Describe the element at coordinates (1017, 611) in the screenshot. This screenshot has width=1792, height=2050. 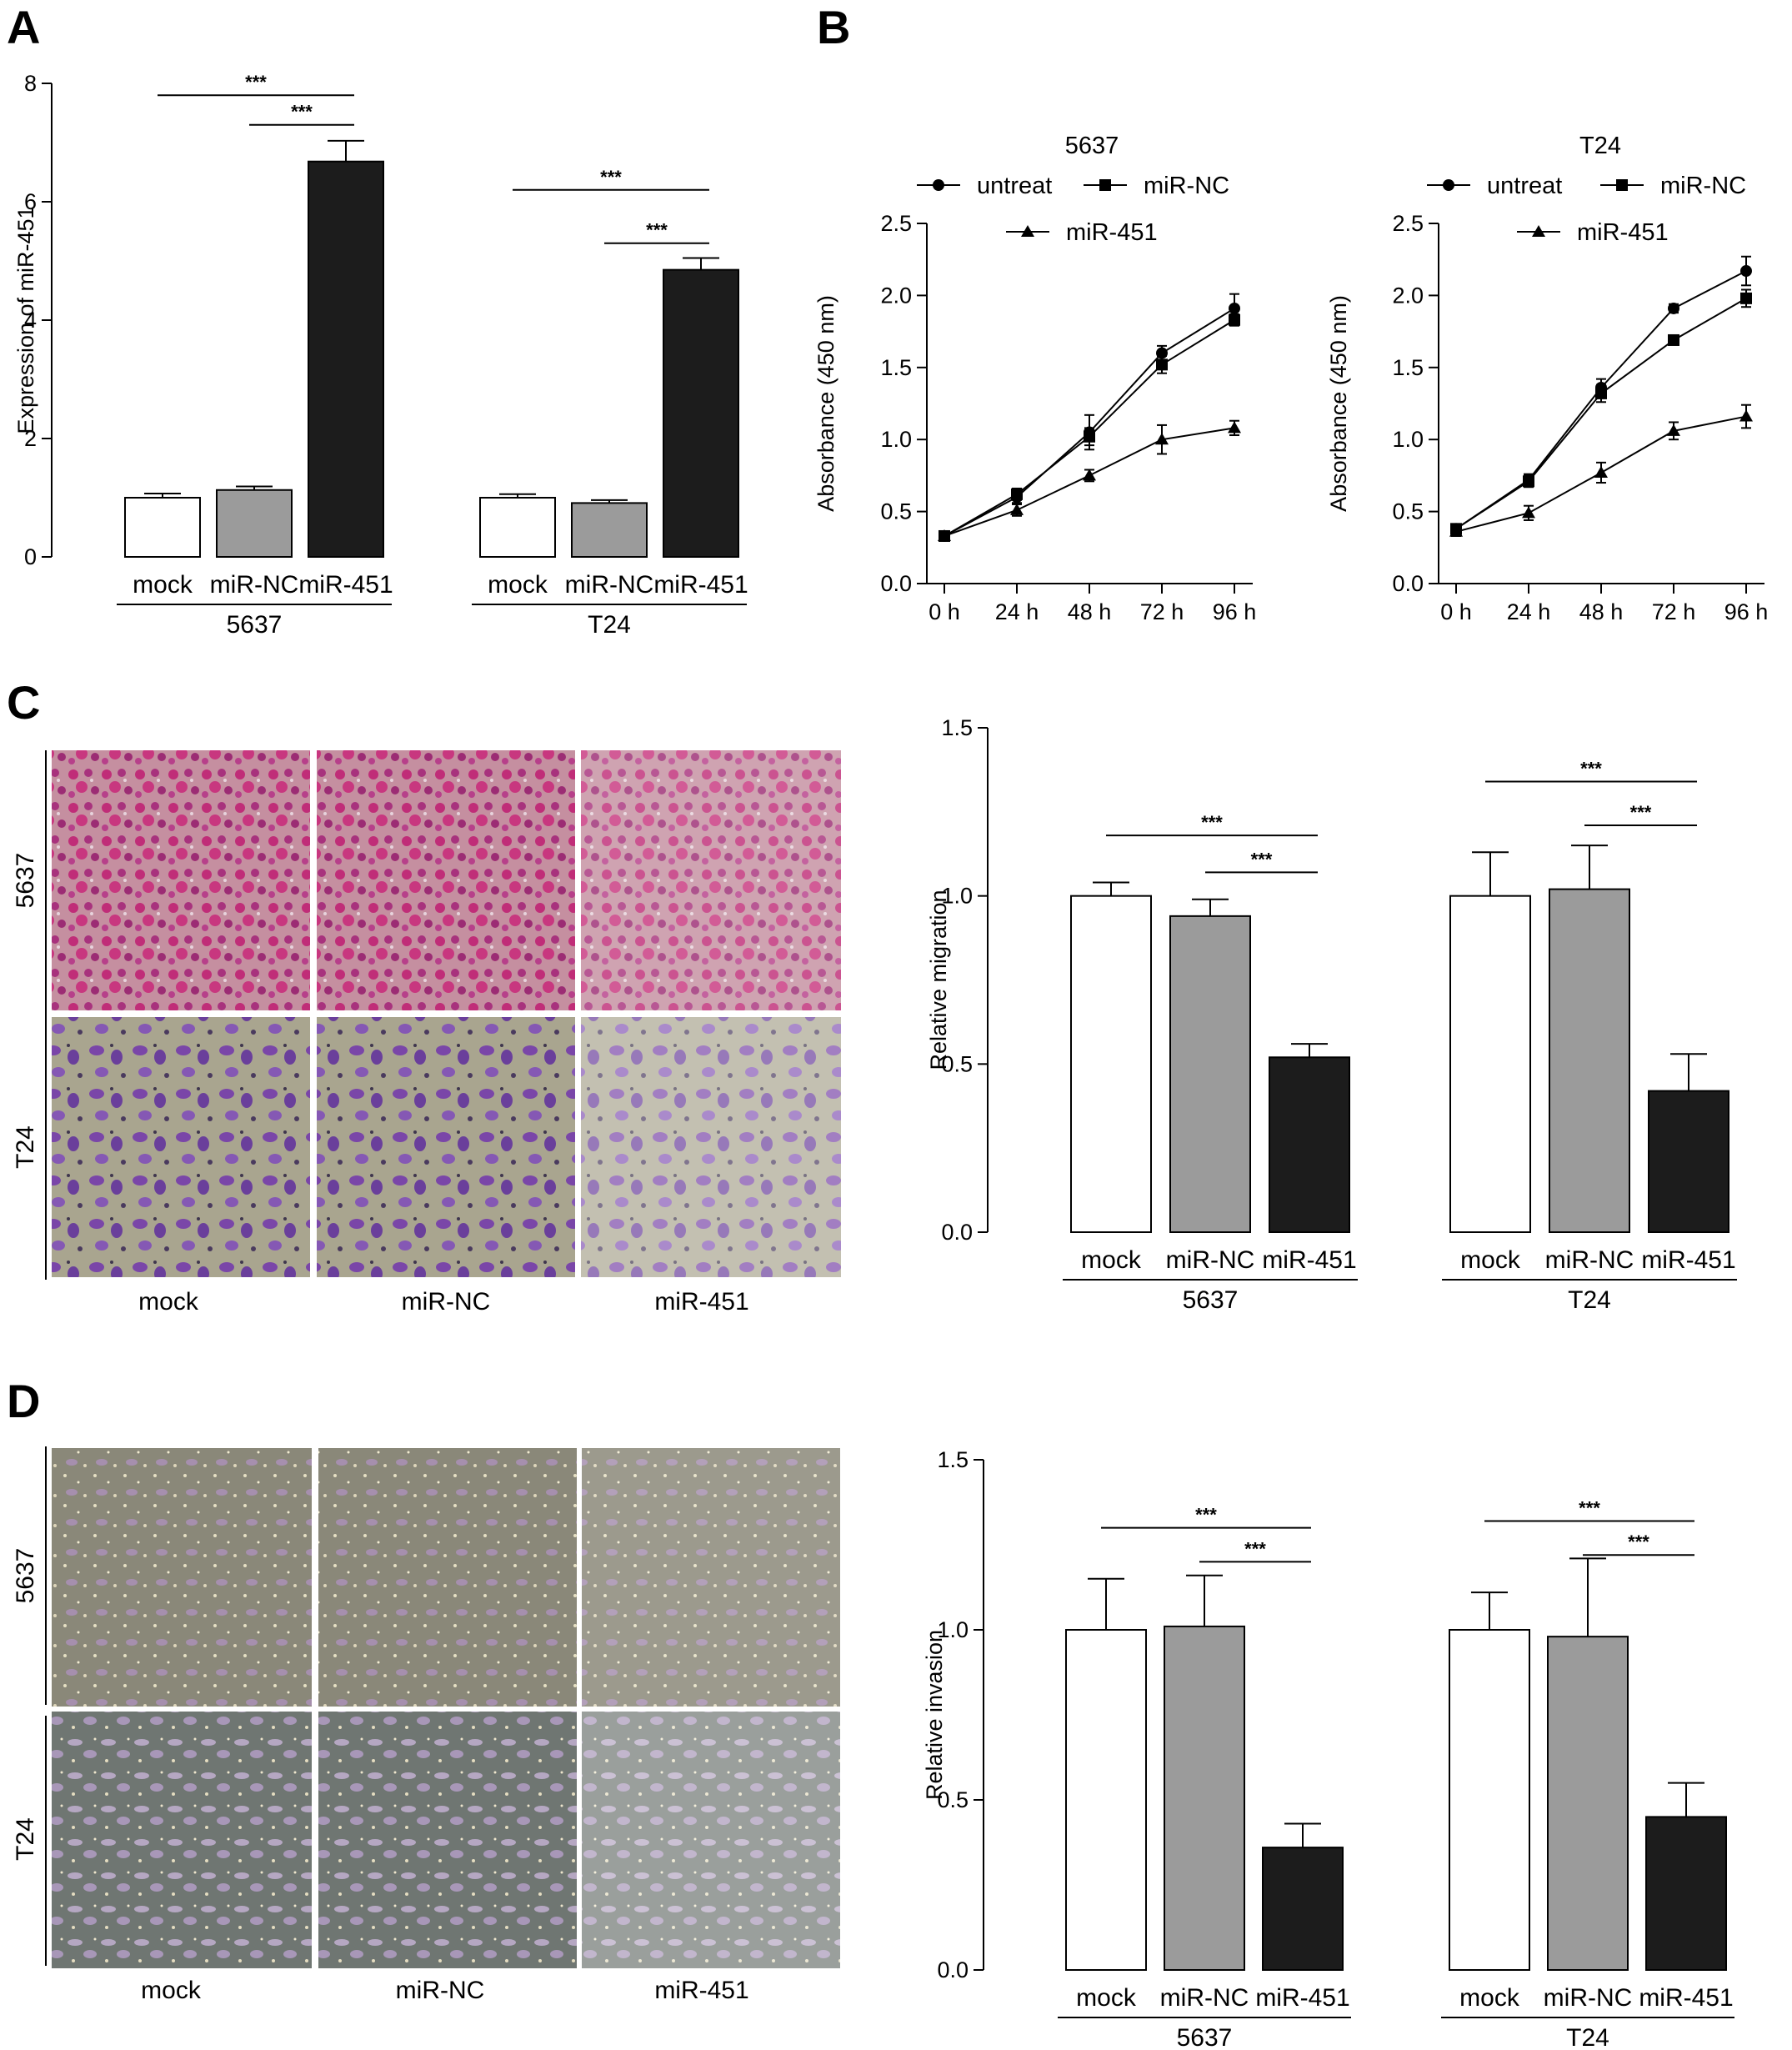
I see `x-tick-label: 24 h` at that location.